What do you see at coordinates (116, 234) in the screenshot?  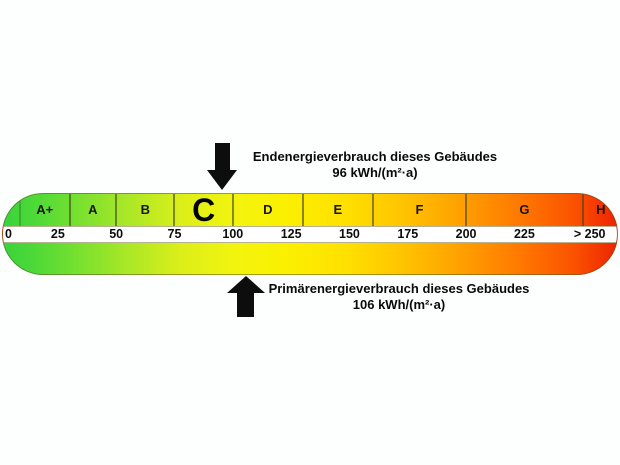 I see `tick-label-50: 50` at bounding box center [116, 234].